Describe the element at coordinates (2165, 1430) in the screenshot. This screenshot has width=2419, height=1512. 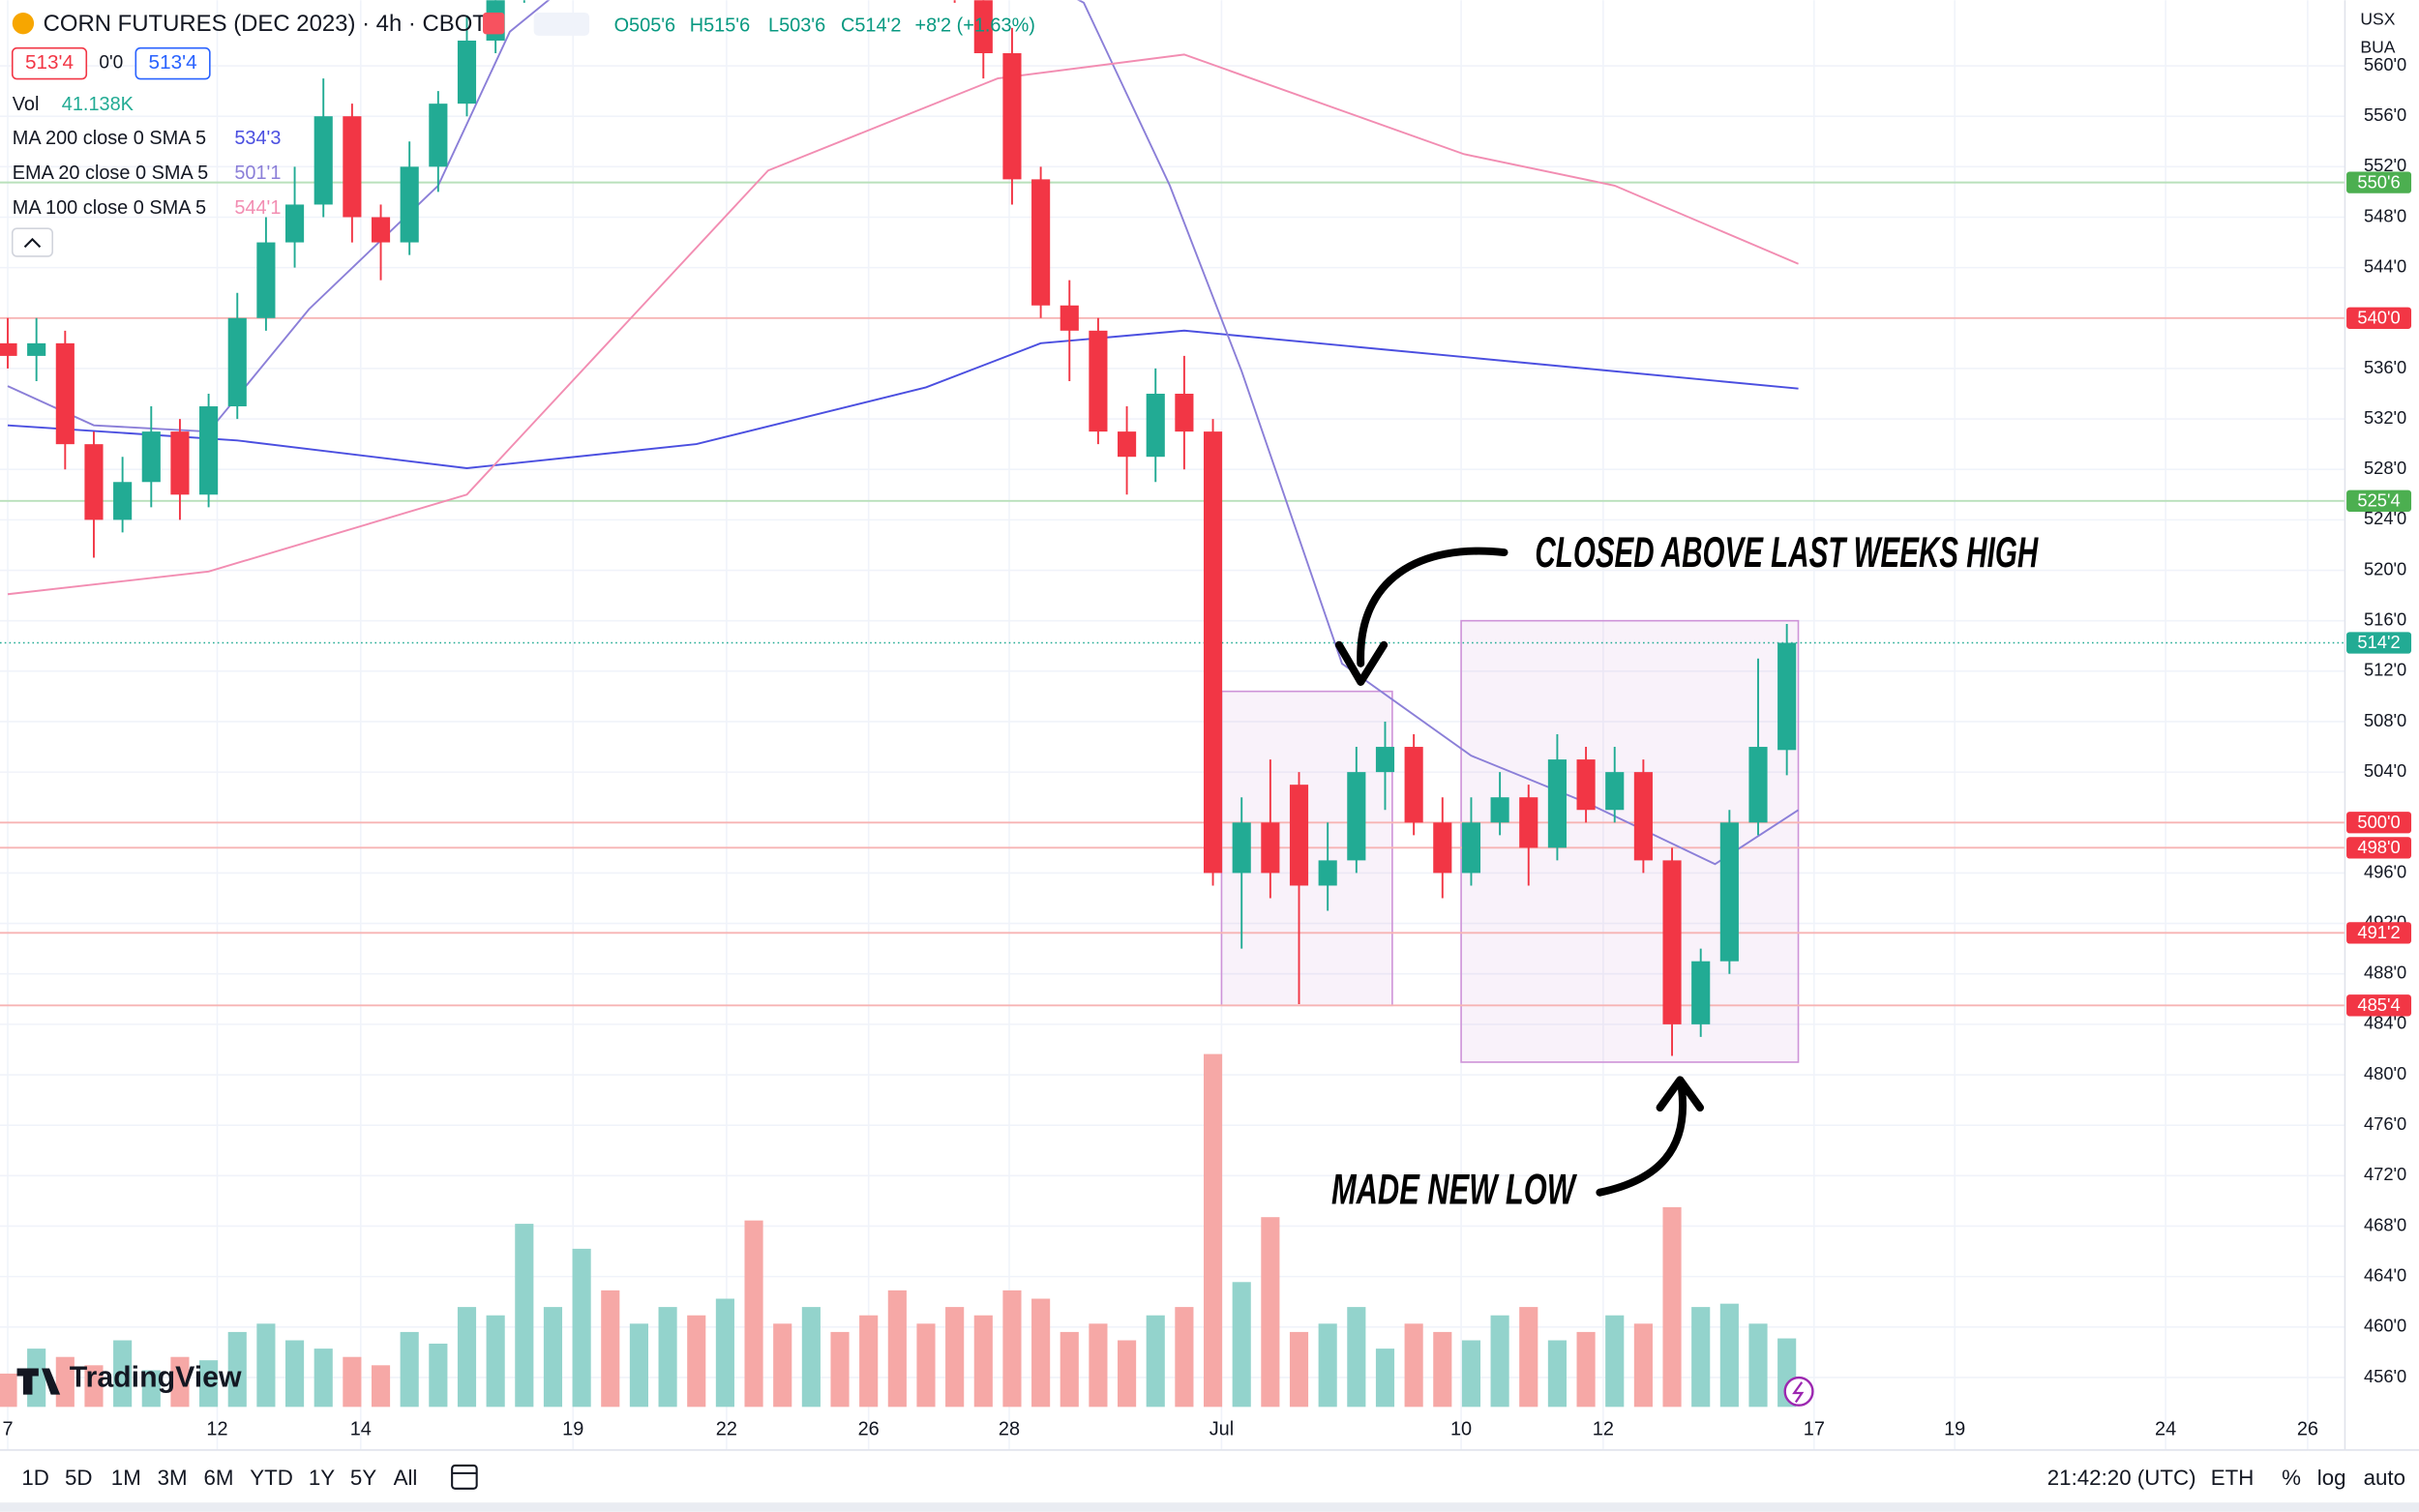
I see `x-tick-label: 24` at that location.